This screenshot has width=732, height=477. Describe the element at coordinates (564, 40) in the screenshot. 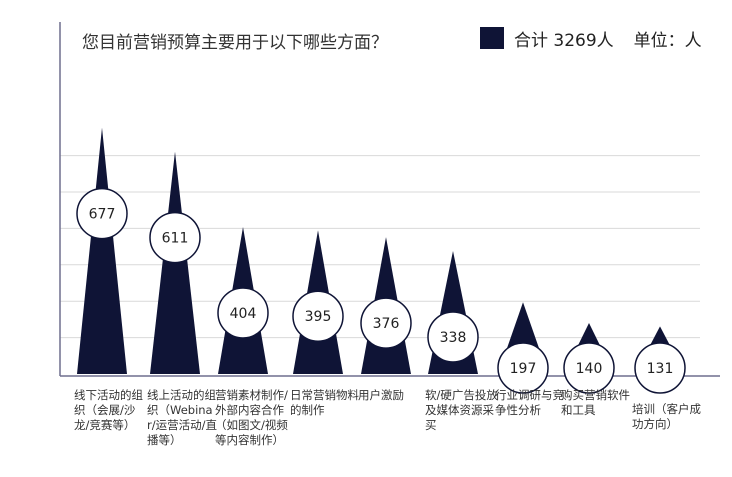

I see `legend-label: 合计 3269人` at that location.